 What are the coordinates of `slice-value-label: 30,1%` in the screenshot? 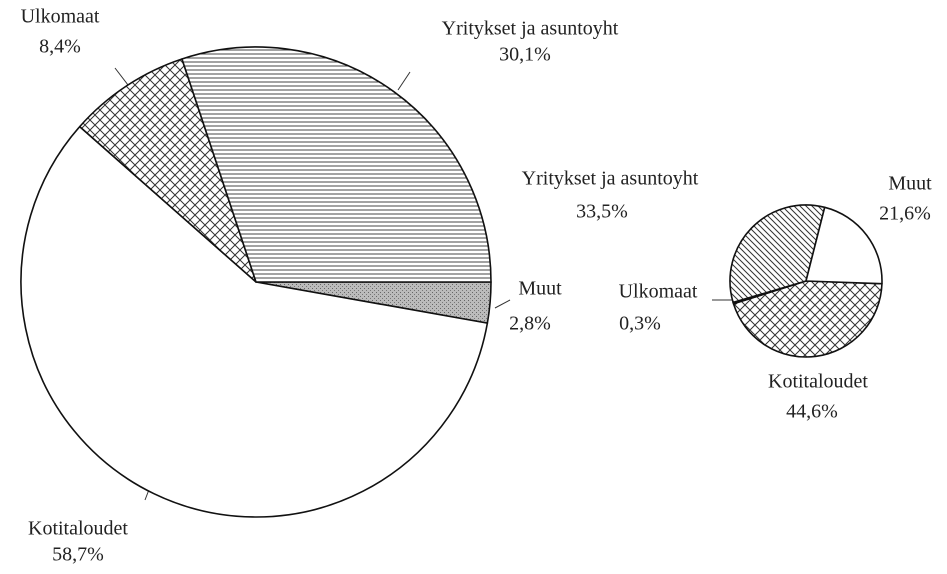 It's located at (525, 55).